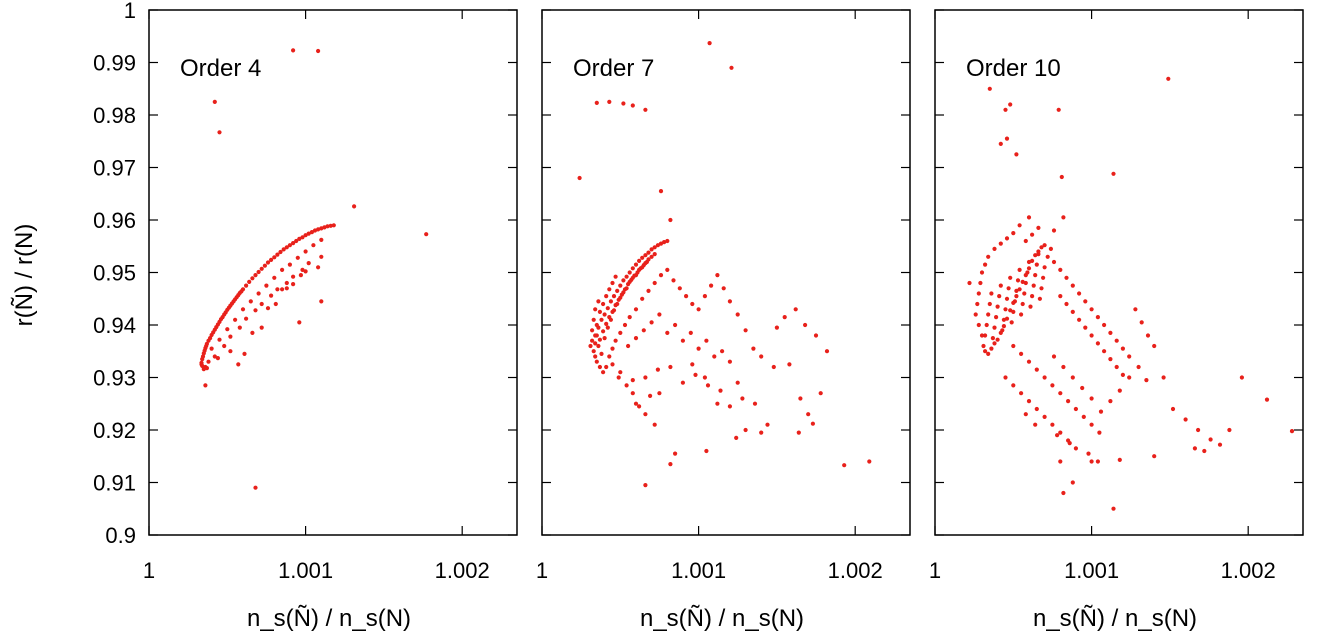 The image size is (1335, 641). What do you see at coordinates (935, 570) in the screenshot?
I see `x-tick-label: 1` at bounding box center [935, 570].